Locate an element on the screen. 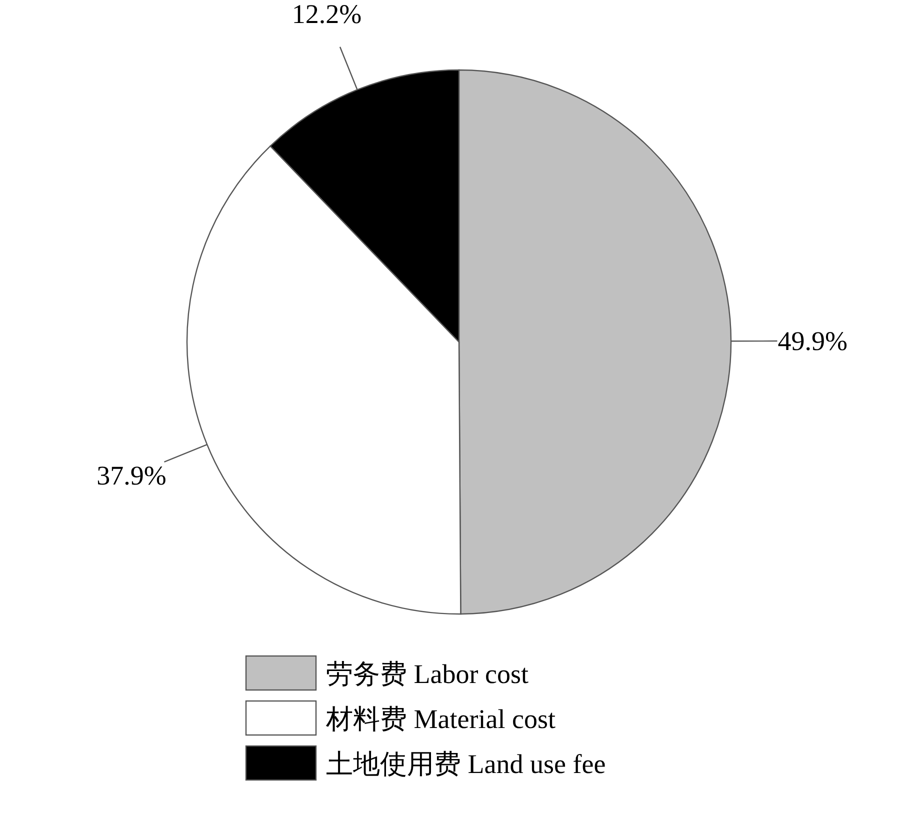  data-label: 12.2% is located at coordinates (327, 15).